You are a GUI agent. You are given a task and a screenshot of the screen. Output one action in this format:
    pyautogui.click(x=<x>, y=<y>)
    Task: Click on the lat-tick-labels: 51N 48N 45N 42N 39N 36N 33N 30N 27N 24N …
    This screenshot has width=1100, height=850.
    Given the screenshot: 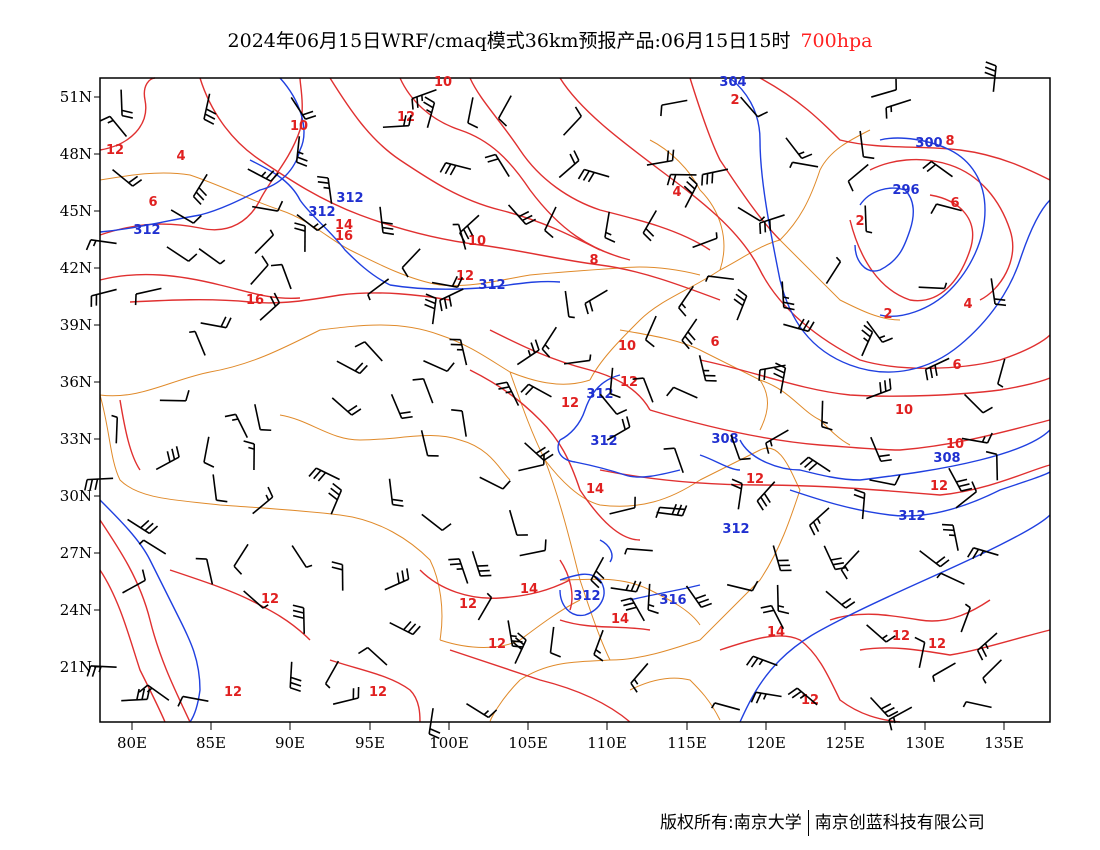 What is the action you would take?
    pyautogui.click(x=76, y=382)
    